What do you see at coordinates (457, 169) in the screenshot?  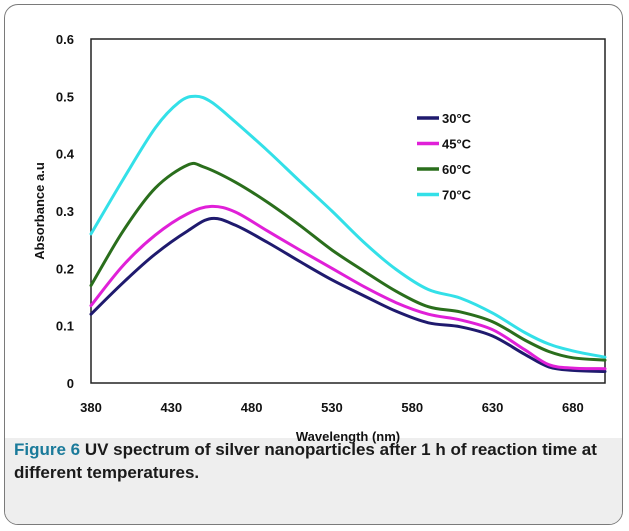 I see `legend-label: 60°C` at bounding box center [457, 169].